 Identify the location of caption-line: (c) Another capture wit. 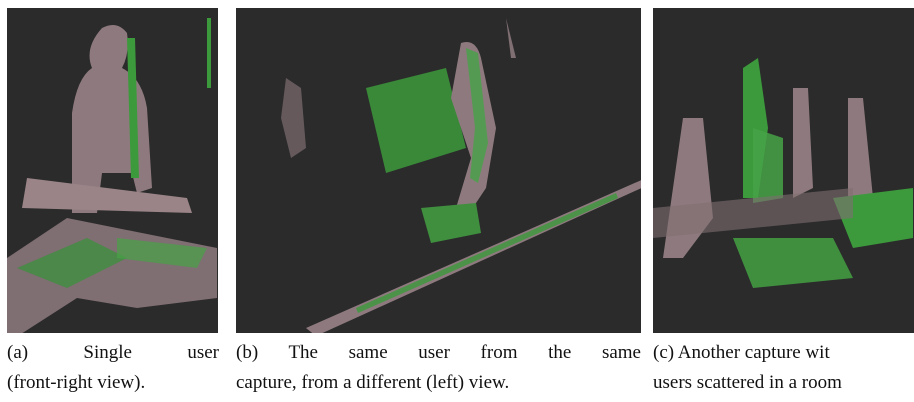
(741, 352).